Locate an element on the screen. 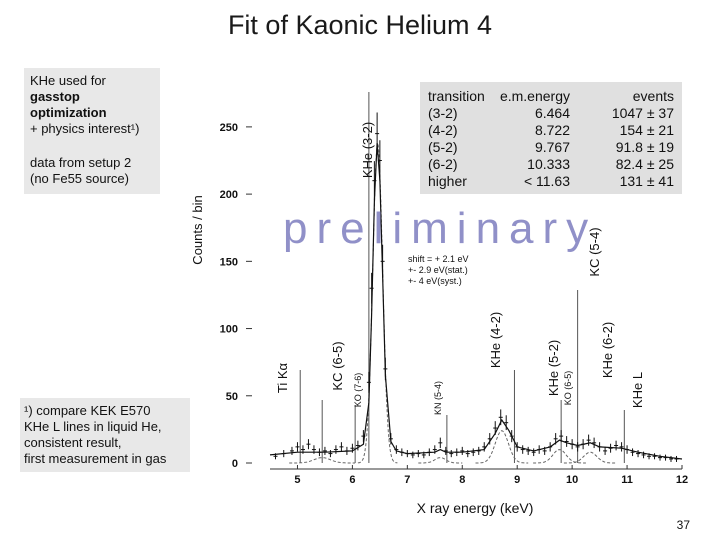  y-tick-label: 100 is located at coordinates (229, 330).